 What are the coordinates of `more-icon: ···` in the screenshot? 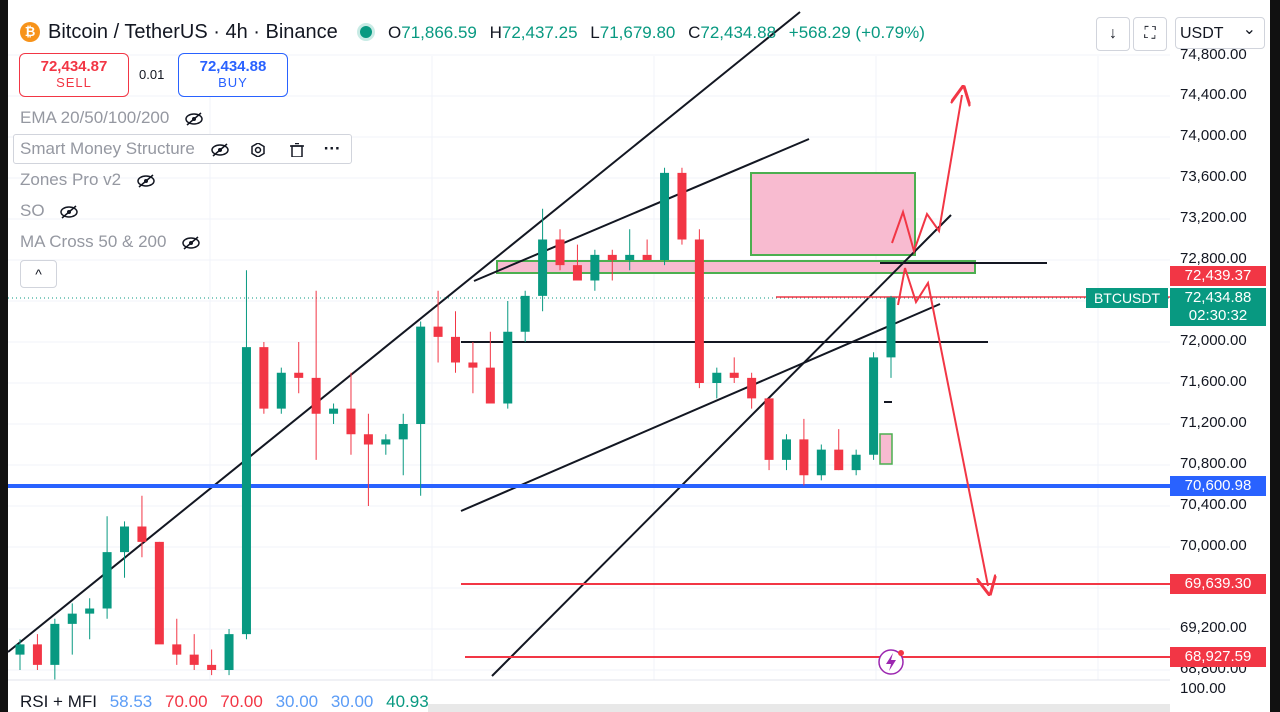 It's located at (332, 148).